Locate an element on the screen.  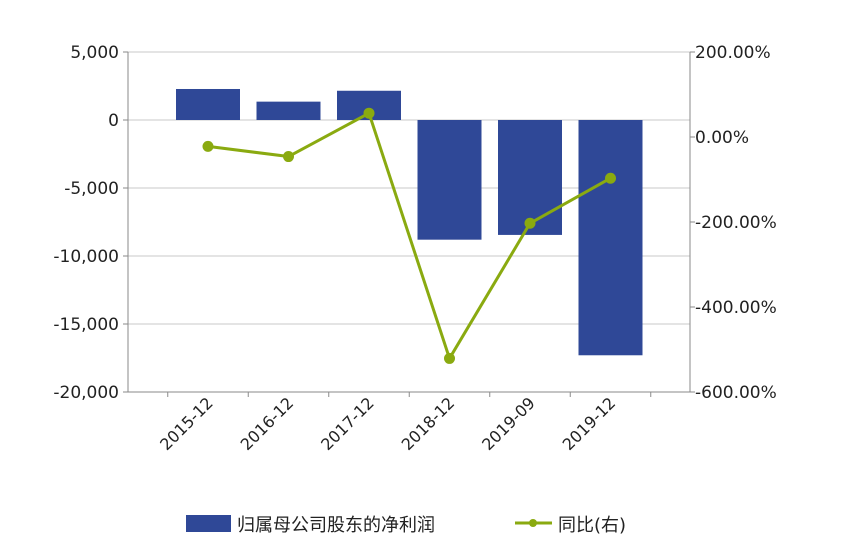
left-tick-label: -20,000 is located at coordinates (86, 393).